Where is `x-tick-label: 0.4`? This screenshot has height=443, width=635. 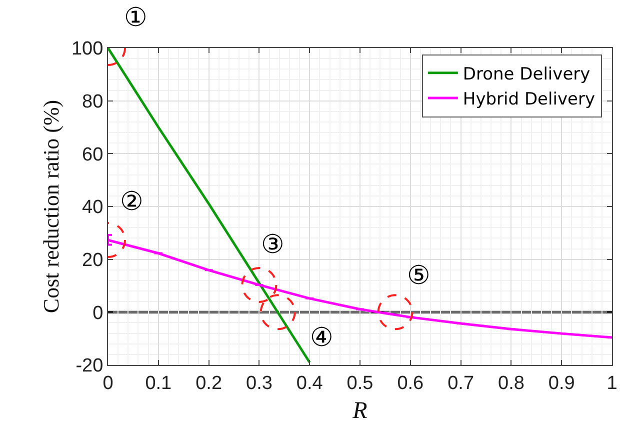
x-tick-label: 0.4 is located at coordinates (310, 383).